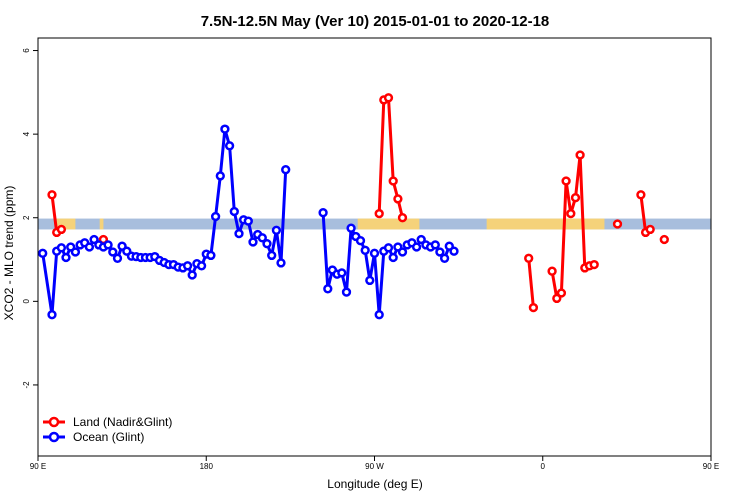 The image size is (750, 500). I want to click on y-tick-label: 2, so click(26, 217).